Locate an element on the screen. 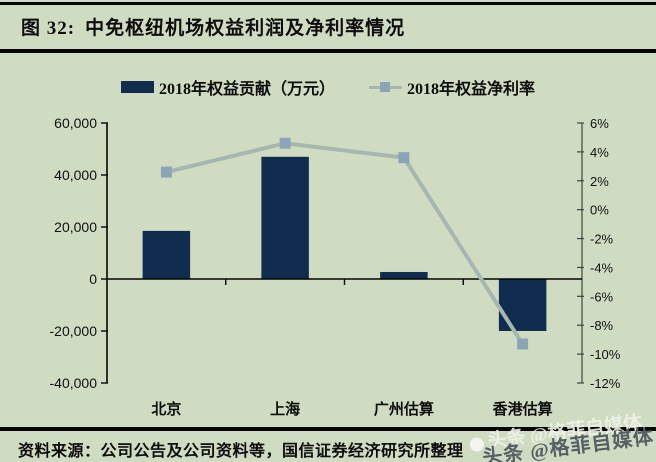 This screenshot has width=656, height=462. y-right-tick-label: 4% is located at coordinates (599, 152).